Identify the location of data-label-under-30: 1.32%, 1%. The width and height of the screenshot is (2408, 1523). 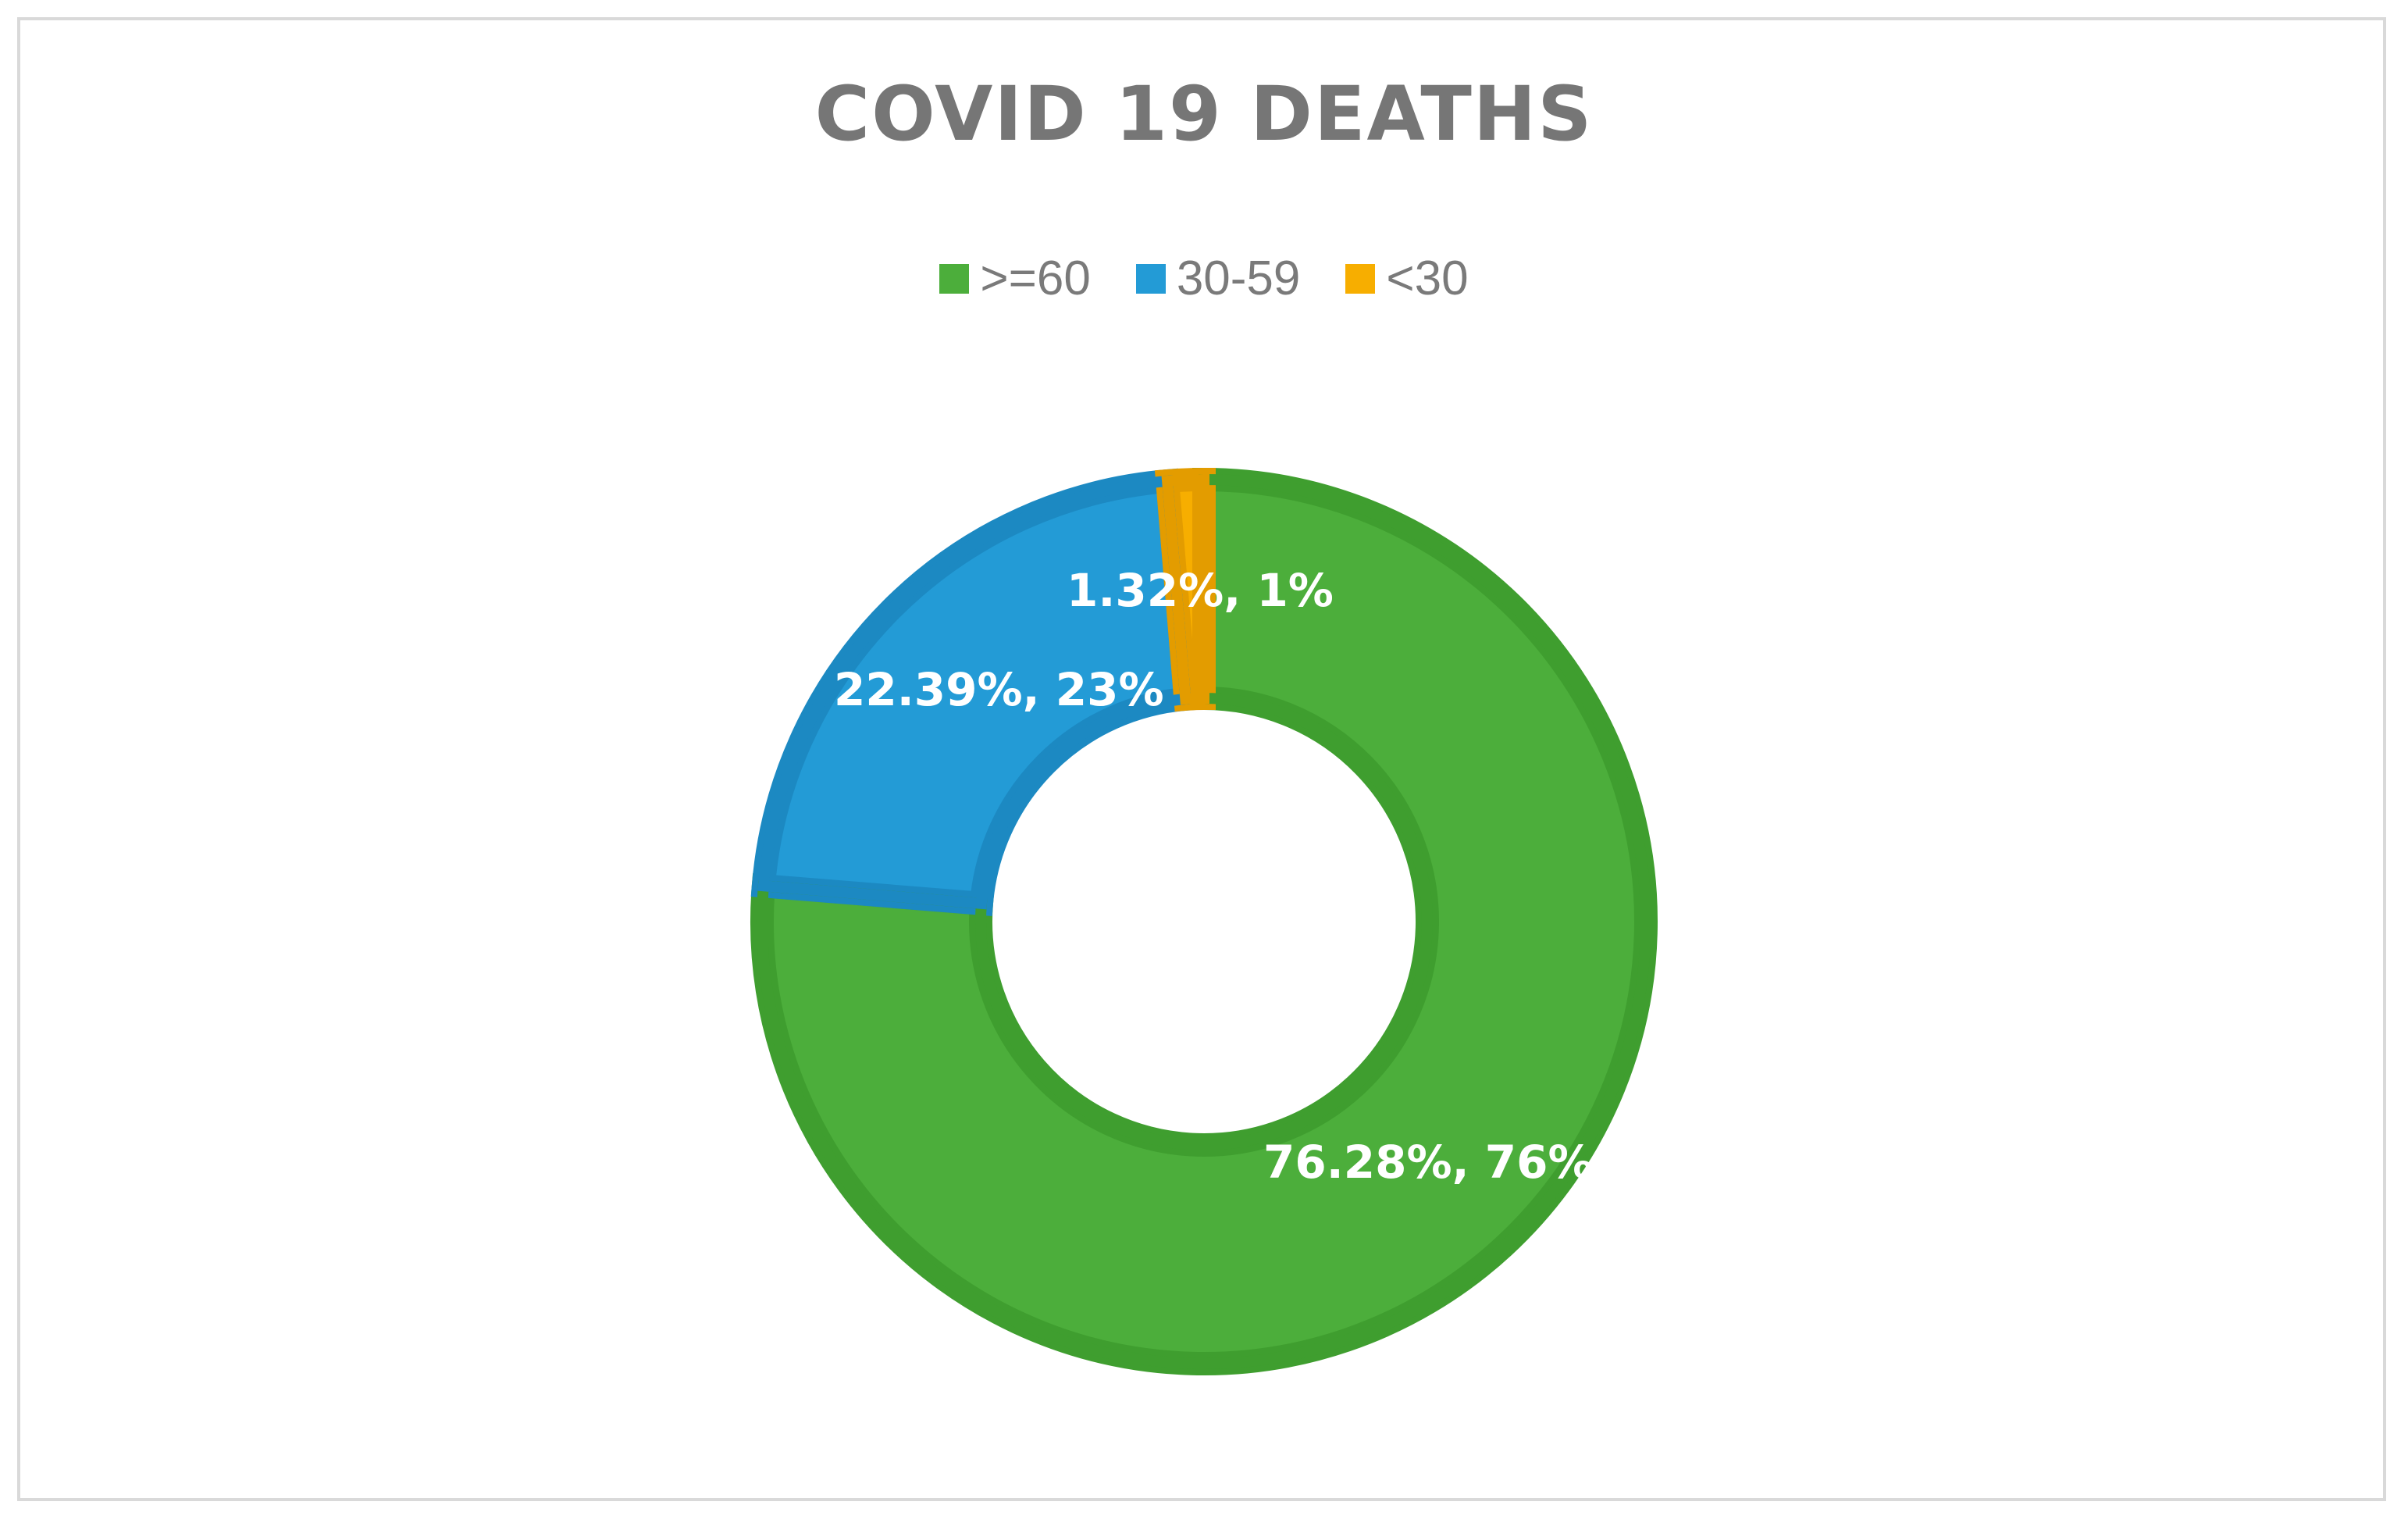
(1200, 590).